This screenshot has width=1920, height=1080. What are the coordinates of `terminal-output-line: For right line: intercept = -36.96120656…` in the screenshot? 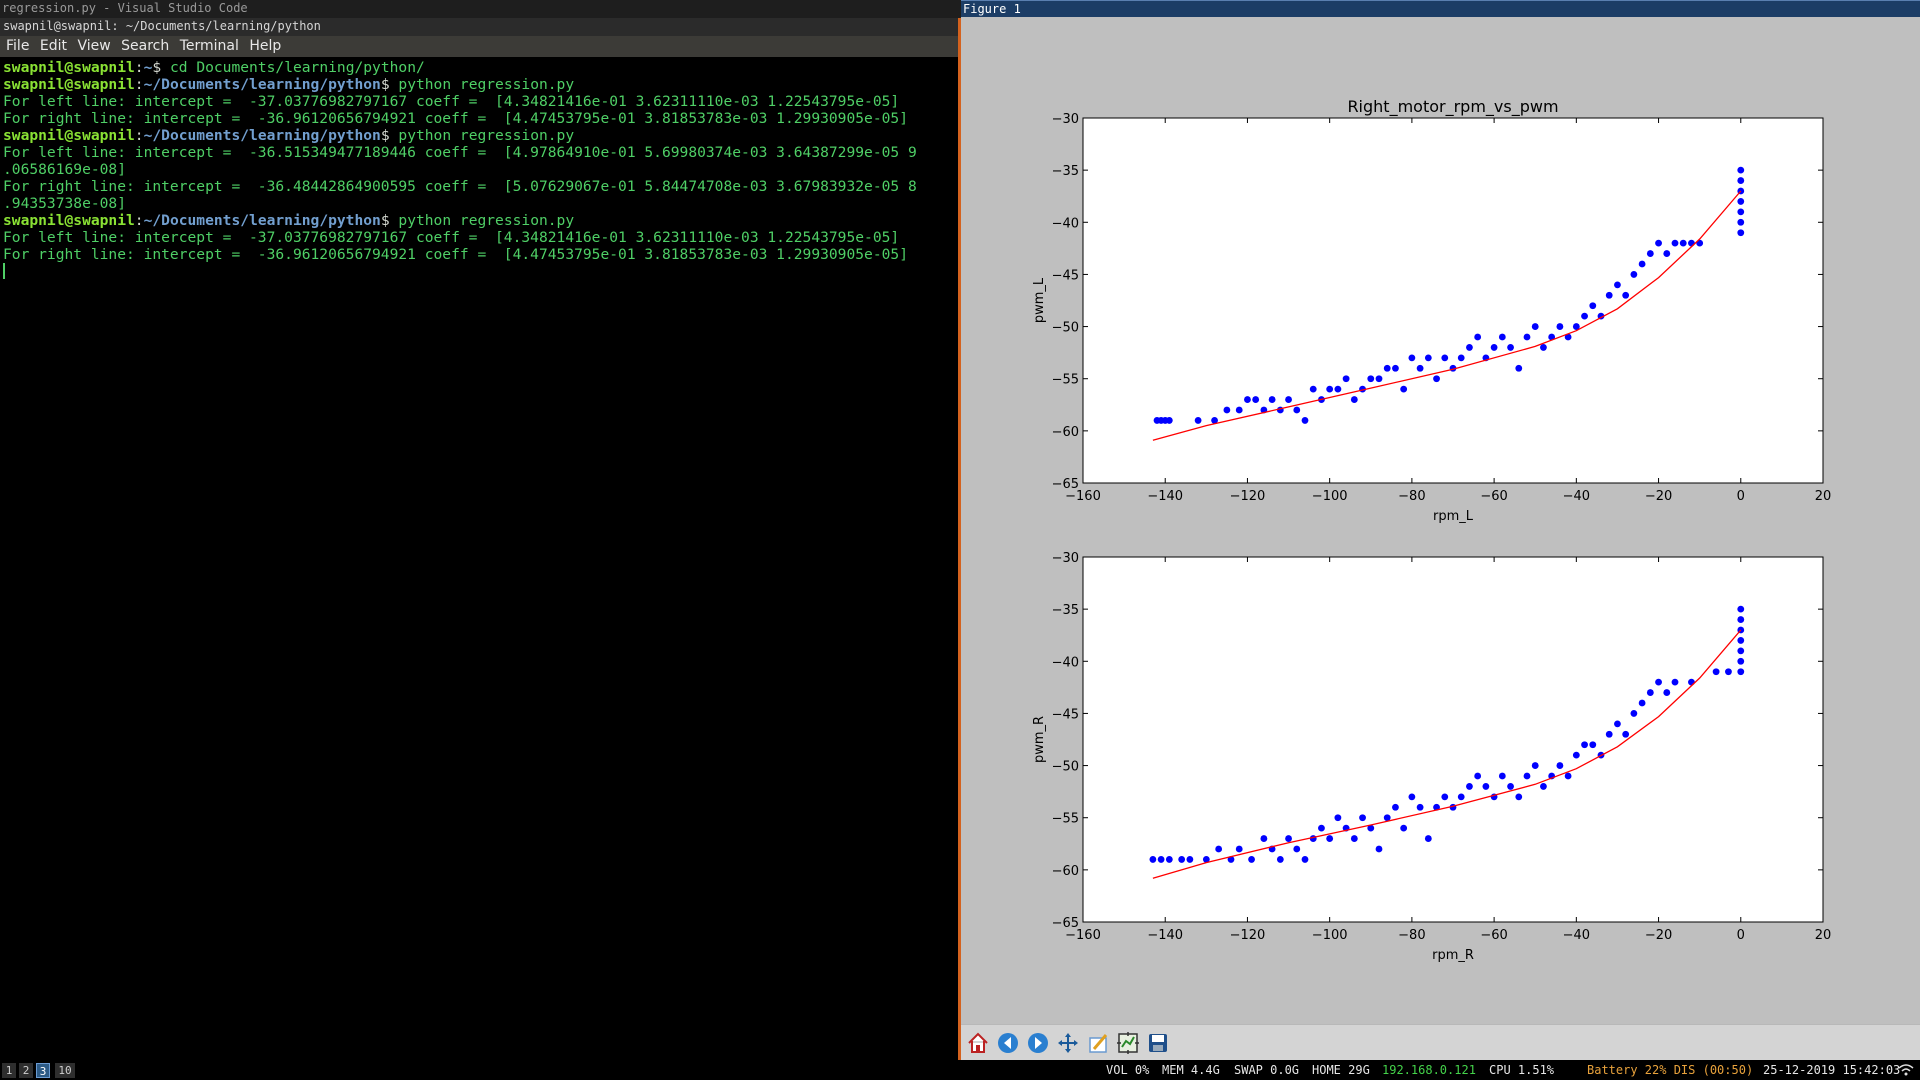 It's located at (479, 118).